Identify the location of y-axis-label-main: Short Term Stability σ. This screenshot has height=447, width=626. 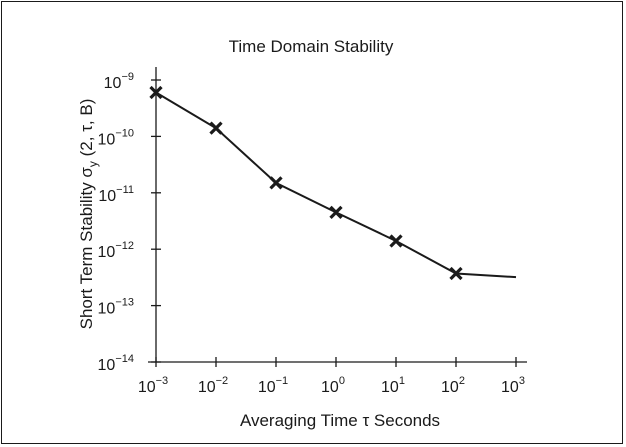
(86, 248).